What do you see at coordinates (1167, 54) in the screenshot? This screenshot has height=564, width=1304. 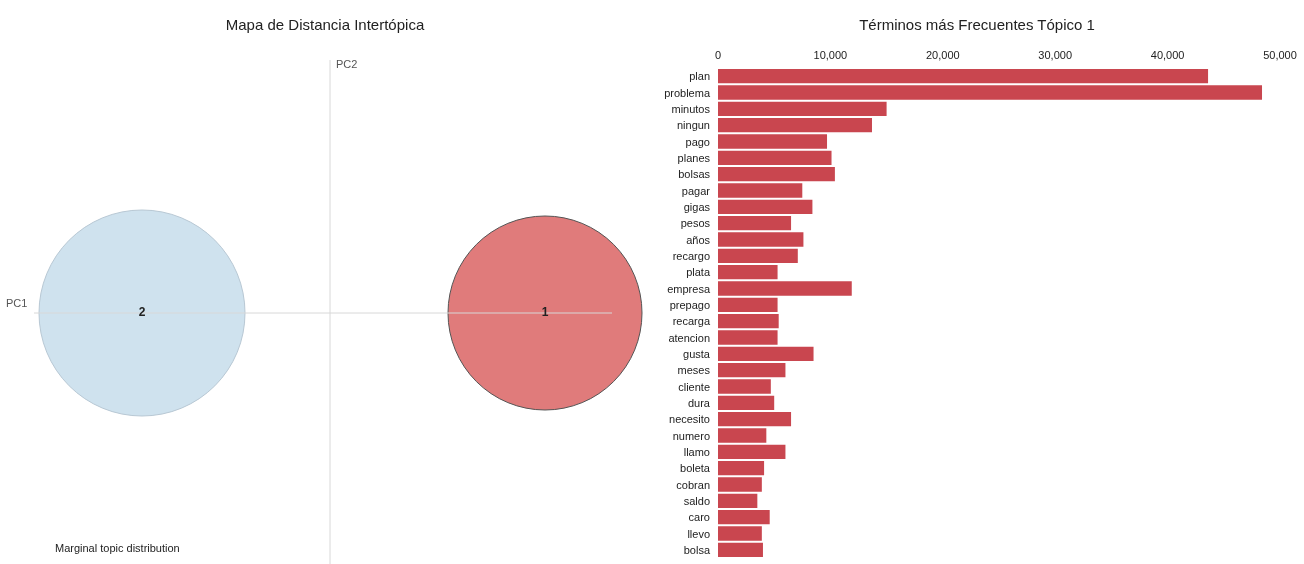 I see `x-tick-label: 40,000` at bounding box center [1167, 54].